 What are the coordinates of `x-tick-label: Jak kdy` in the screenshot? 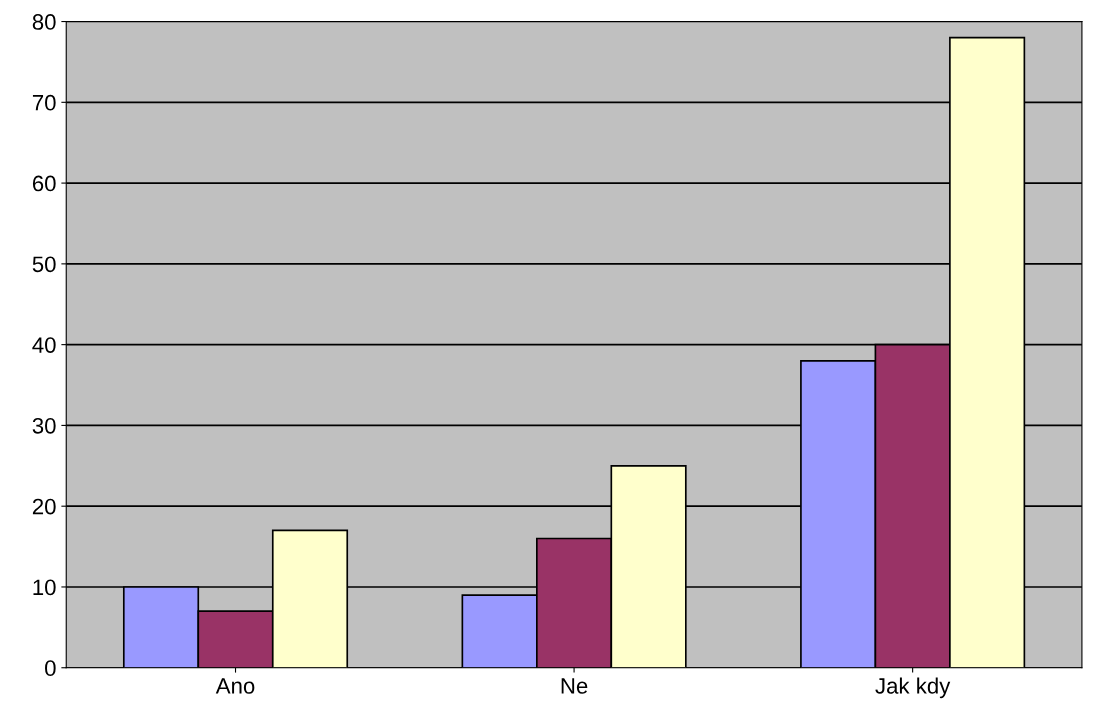 It's located at (913, 688).